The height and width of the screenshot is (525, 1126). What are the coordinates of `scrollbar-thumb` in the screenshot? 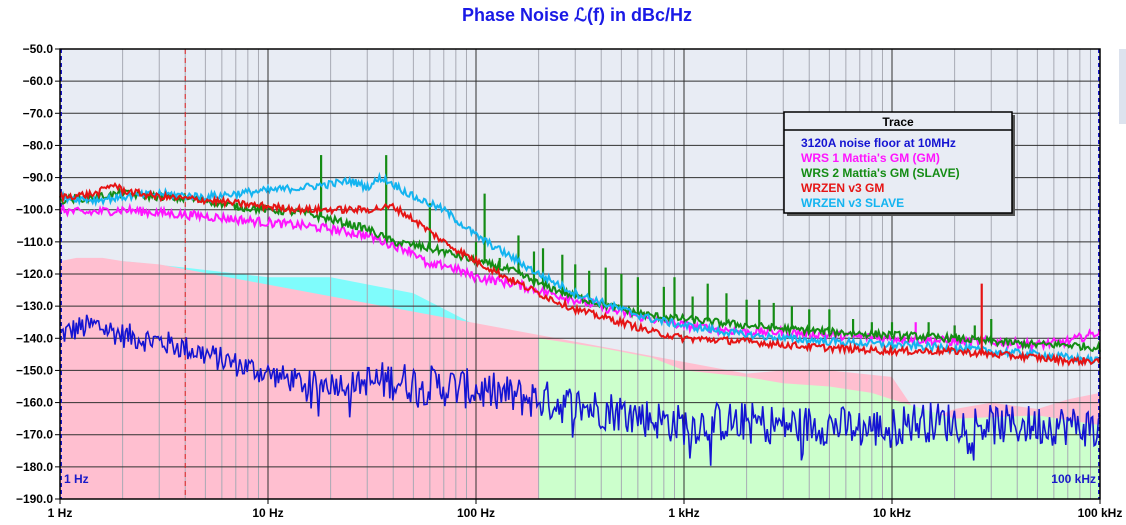 It's located at (1122, 86).